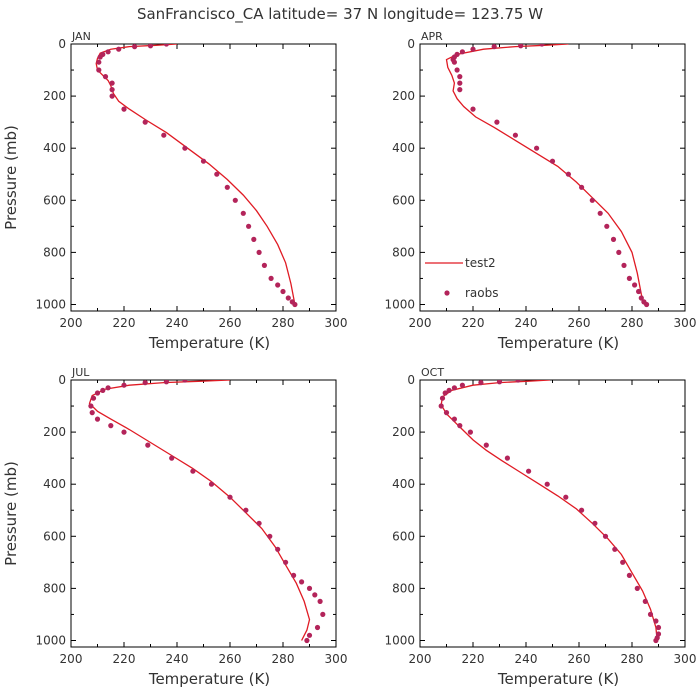 The image size is (700, 700). I want to click on x-tick-label: 300, so click(336, 659).